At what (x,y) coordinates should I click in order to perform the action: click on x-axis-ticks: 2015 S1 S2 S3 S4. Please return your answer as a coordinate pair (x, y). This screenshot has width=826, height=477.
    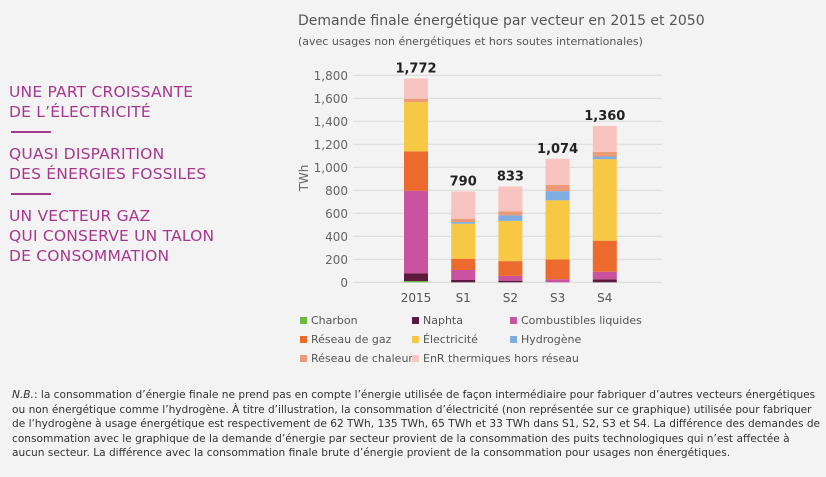
    Looking at the image, I should click on (507, 298).